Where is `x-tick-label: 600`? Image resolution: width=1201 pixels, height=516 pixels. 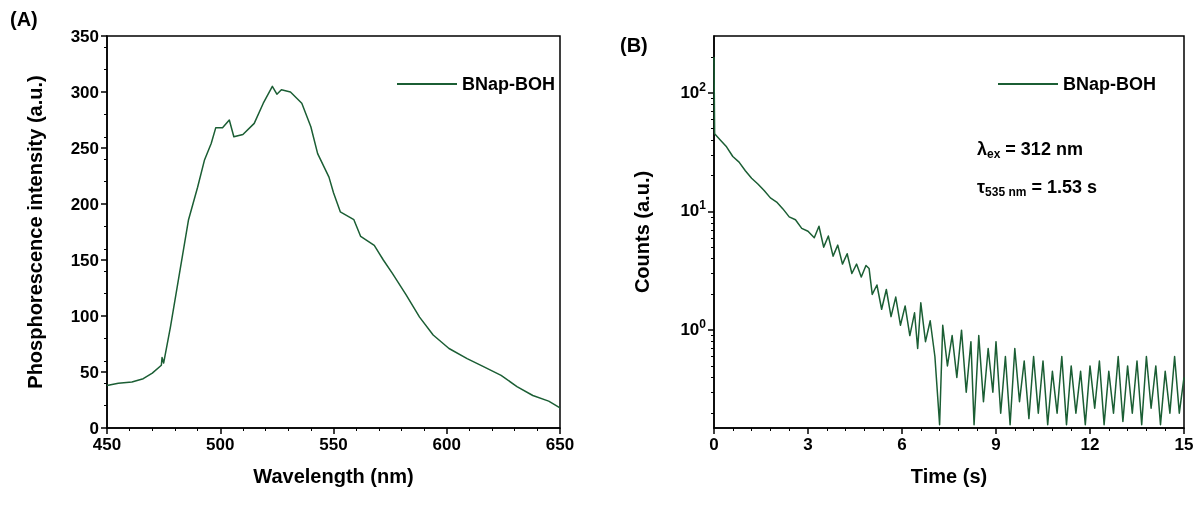 x-tick-label: 600 is located at coordinates (446, 444).